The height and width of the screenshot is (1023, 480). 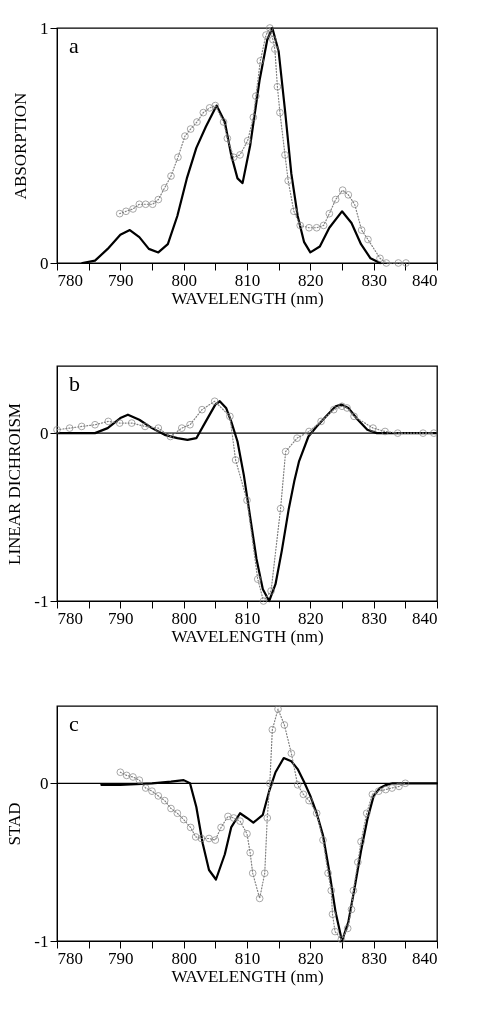 What do you see at coordinates (44, 28) in the screenshot?
I see `y-tick-label: 1` at bounding box center [44, 28].